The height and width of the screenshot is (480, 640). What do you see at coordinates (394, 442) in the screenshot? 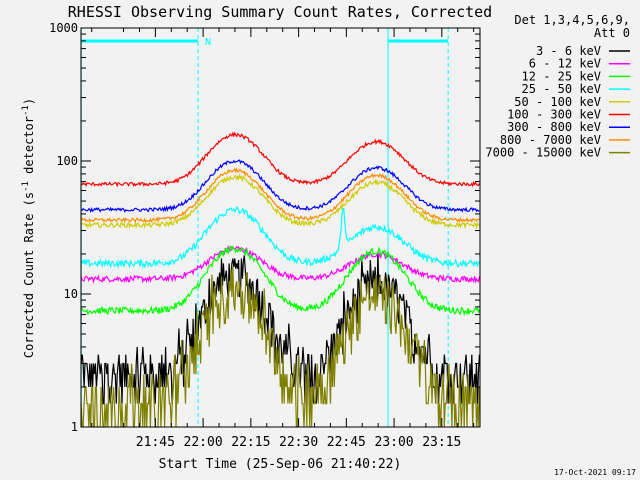
I see `x-tick-label: 23:00` at bounding box center [394, 442].